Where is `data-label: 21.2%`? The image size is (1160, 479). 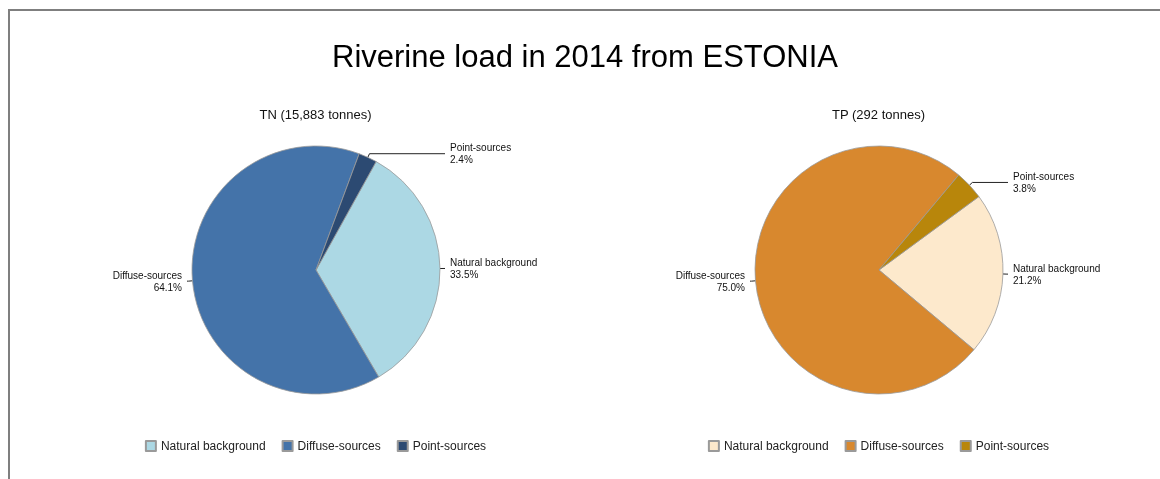 data-label: 21.2% is located at coordinates (1027, 280).